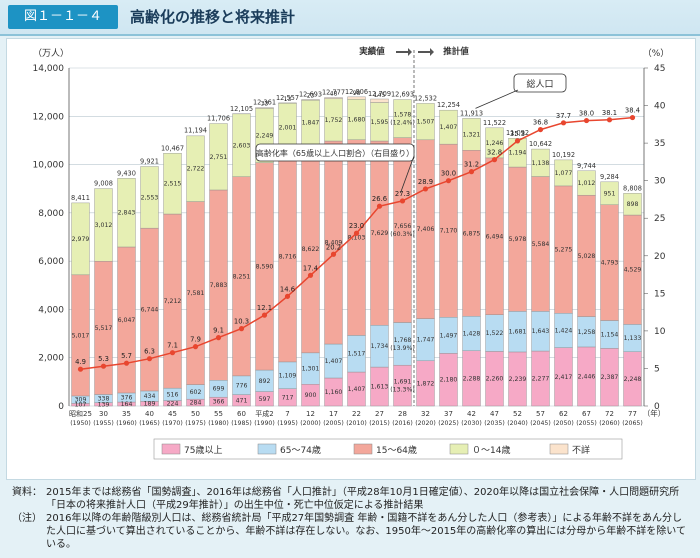 The image size is (700, 558). I want to click on x-tick-label-era: 60, so click(241, 414).